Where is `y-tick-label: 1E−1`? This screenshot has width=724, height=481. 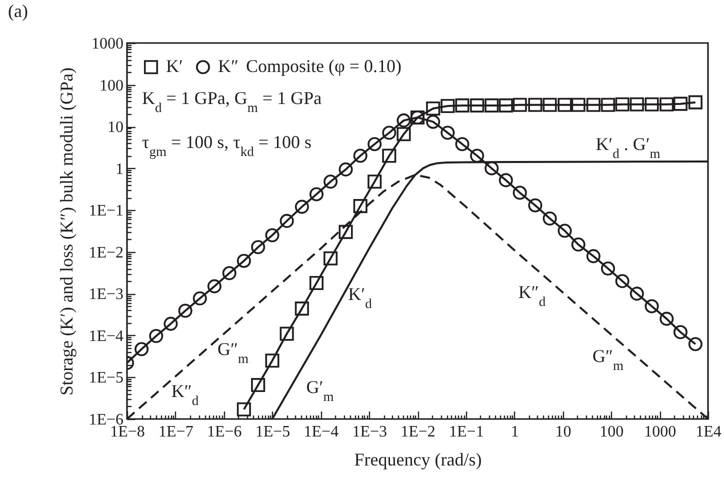 y-tick-label: 1E−1 is located at coordinates (106, 211).